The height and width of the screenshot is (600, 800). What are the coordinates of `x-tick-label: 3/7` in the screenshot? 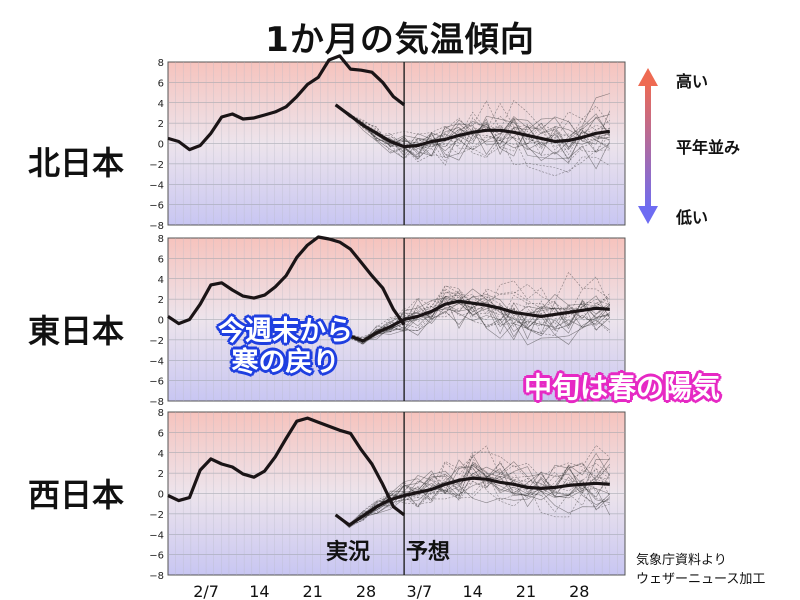 It's located at (419, 591).